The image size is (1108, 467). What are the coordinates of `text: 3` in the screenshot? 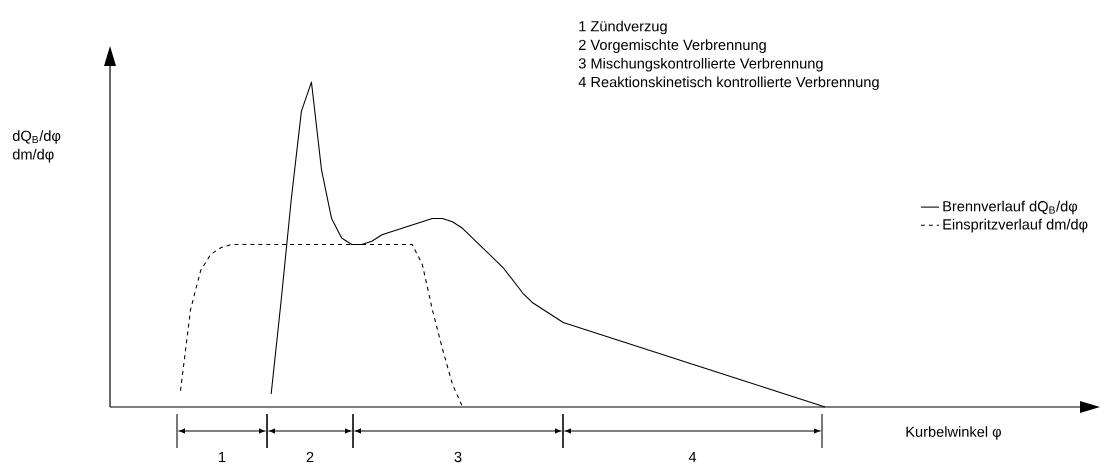 It's located at (458, 457).